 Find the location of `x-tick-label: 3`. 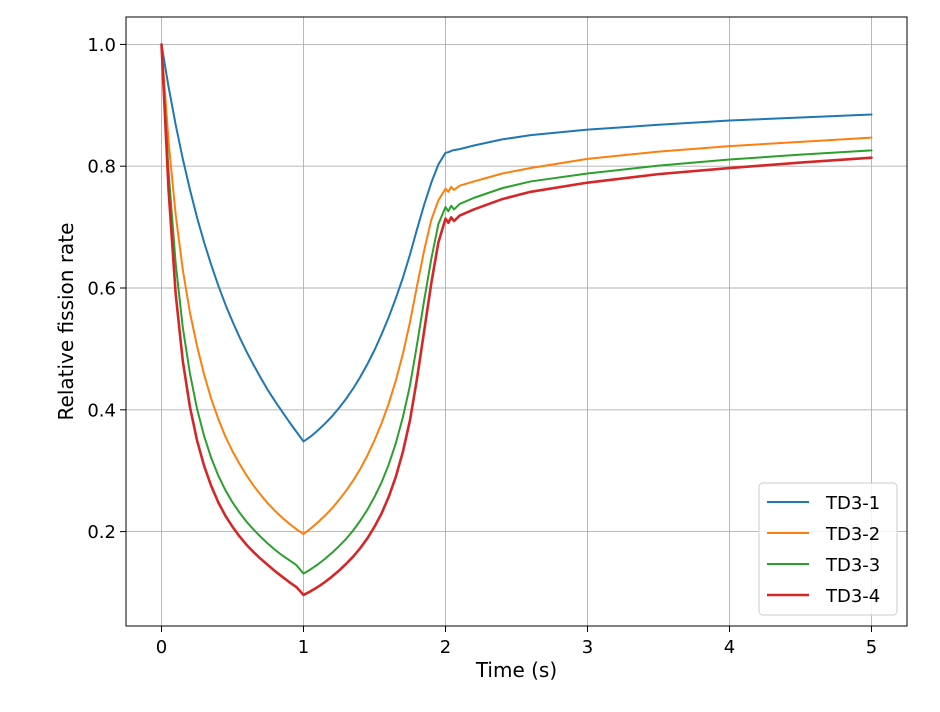

x-tick-label: 3 is located at coordinates (587, 647).